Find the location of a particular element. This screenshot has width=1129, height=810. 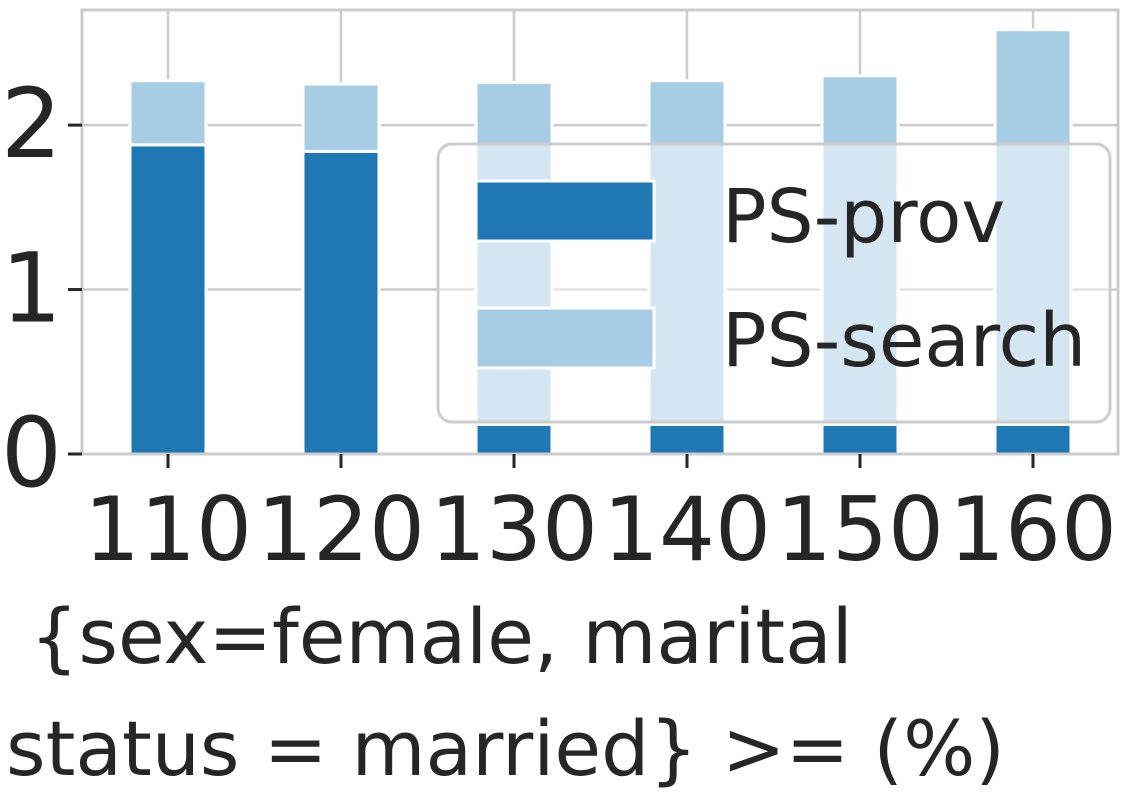

y-tick-label: 0 is located at coordinates (31, 453).